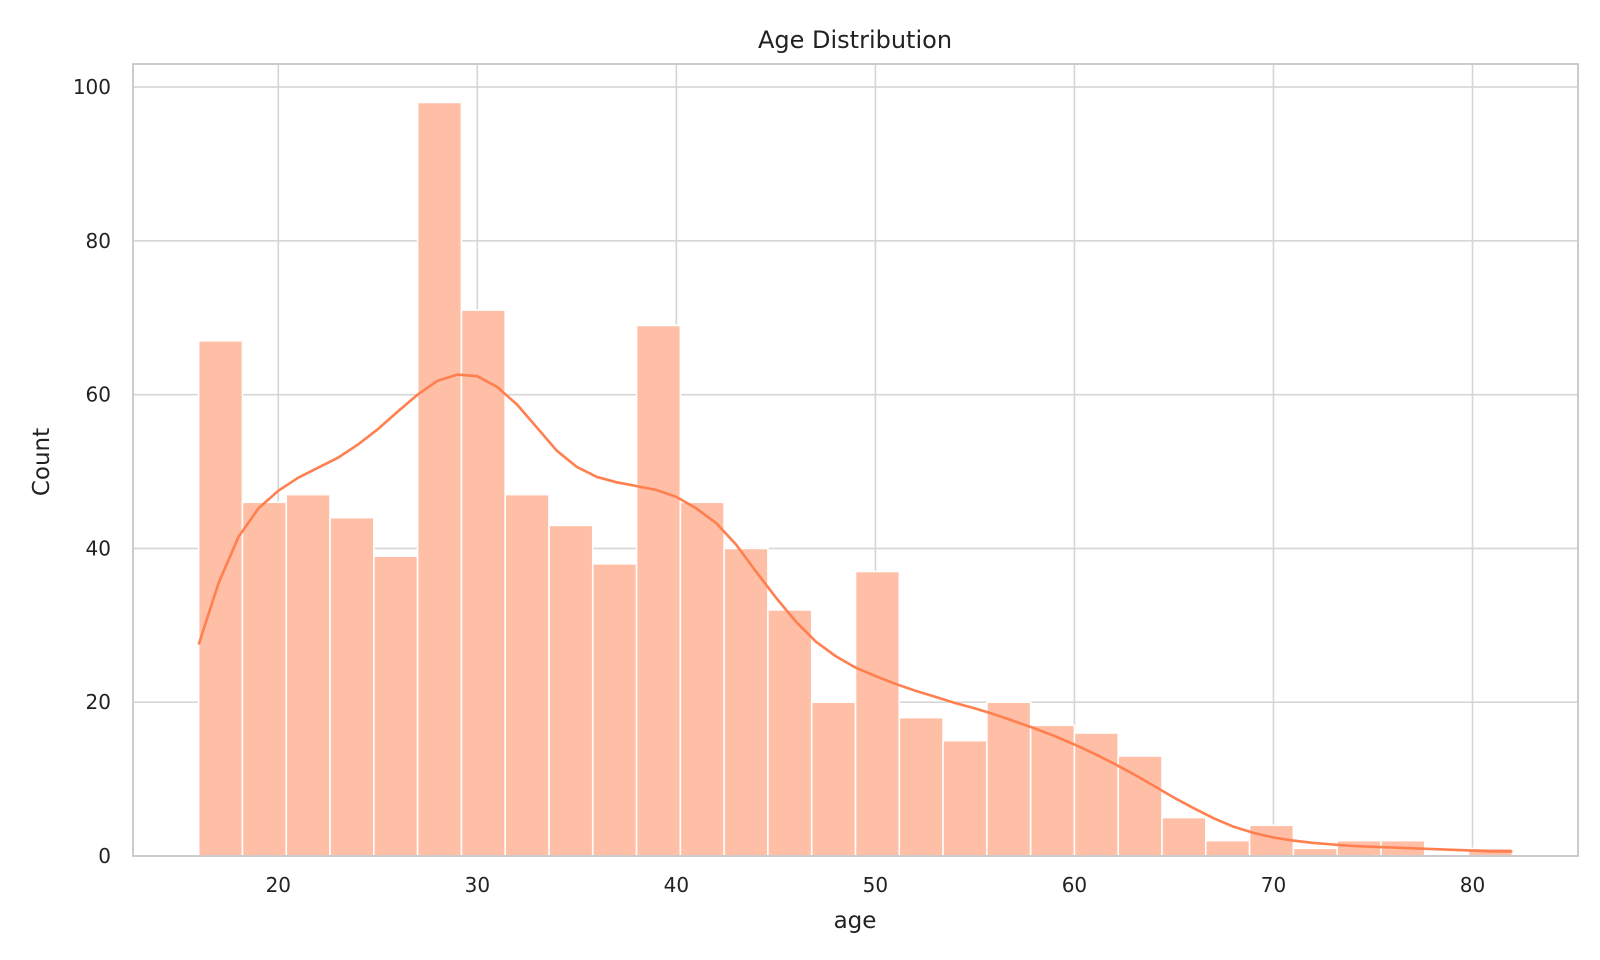 The height and width of the screenshot is (960, 1600). Describe the element at coordinates (676, 885) in the screenshot. I see `x-tick-label-40: 40` at that location.